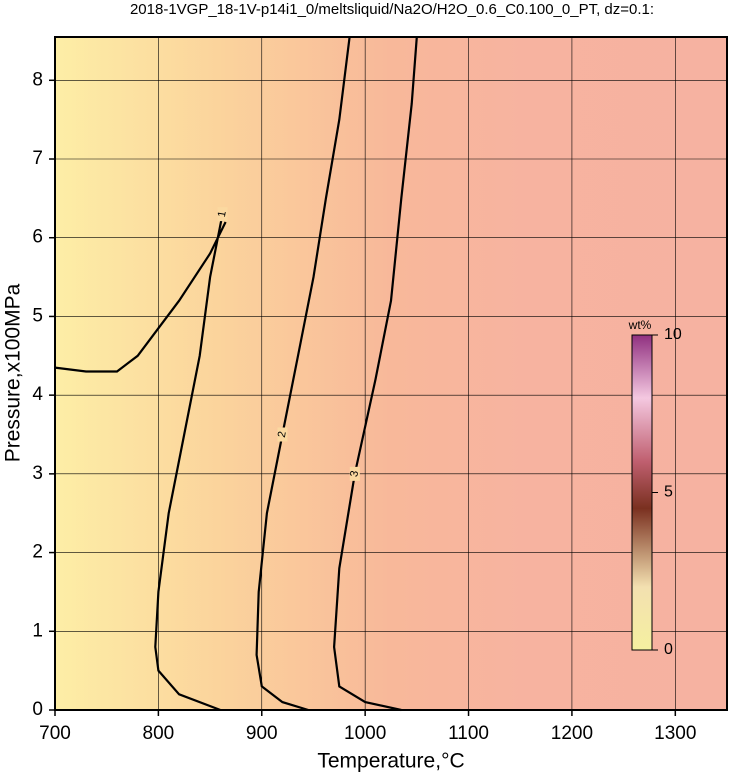 Image resolution: width=734 pixels, height=781 pixels. Describe the element at coordinates (365, 733) in the screenshot. I see `x-tick-label: 1000` at that location.